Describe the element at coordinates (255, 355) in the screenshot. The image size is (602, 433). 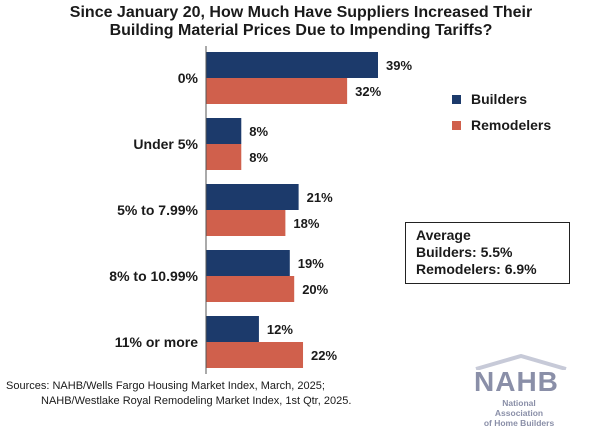
I see `bar-remodelers-11-or-more` at that location.